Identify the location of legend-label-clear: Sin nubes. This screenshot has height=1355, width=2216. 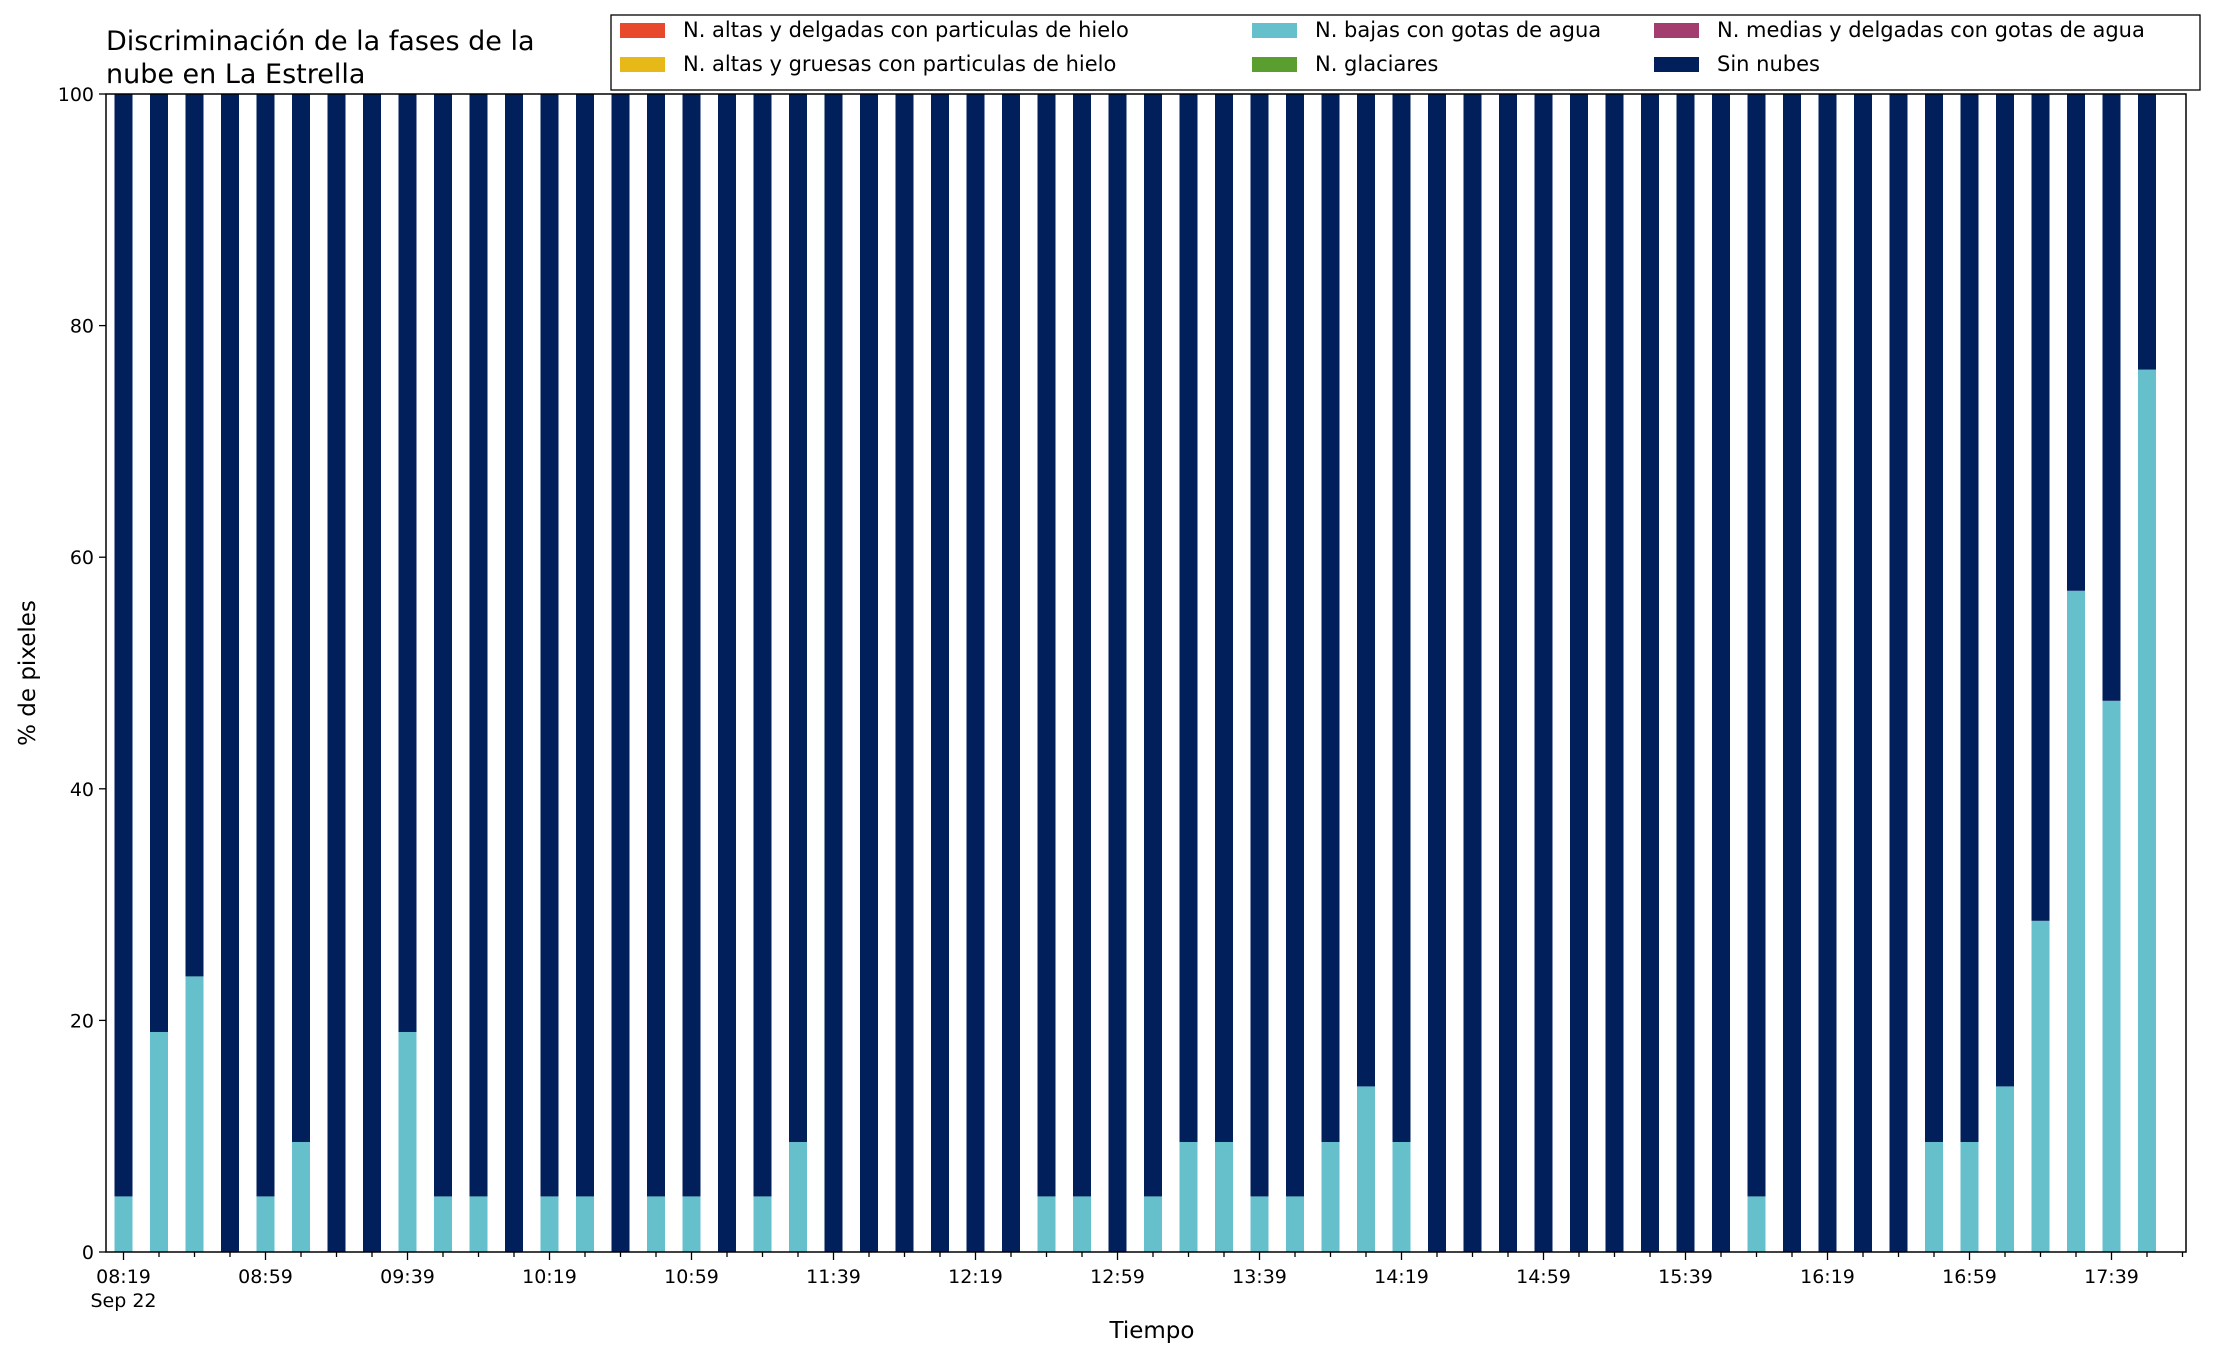
(1768, 64).